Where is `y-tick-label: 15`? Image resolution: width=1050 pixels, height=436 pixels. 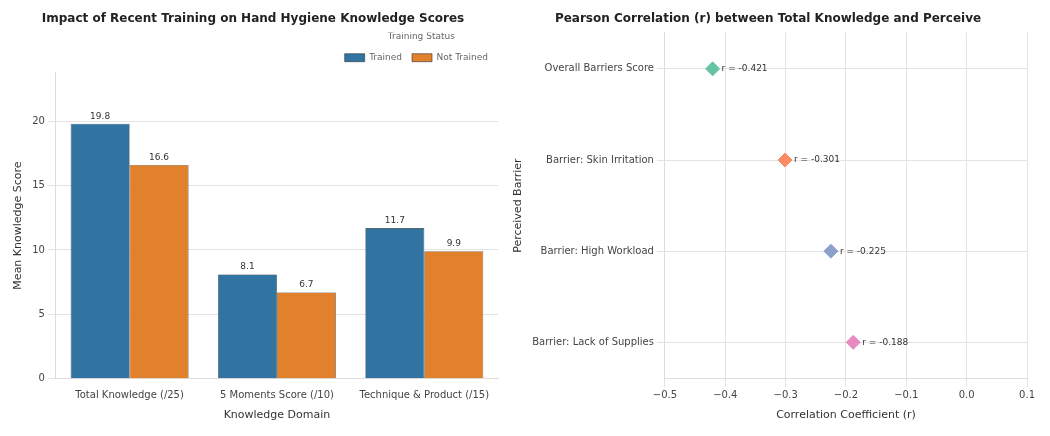
y-tick-label: 15 is located at coordinates (38, 185).